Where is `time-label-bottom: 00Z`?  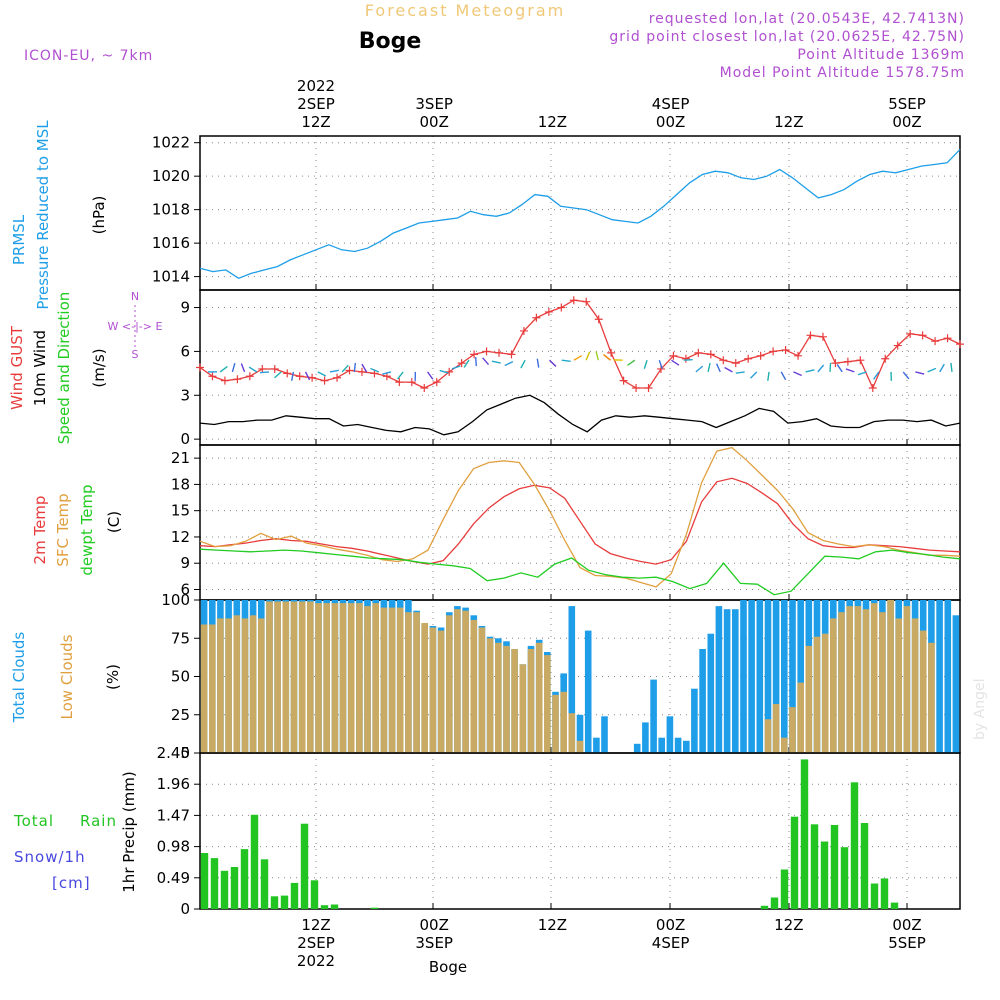
time-label-bottom: 00Z is located at coordinates (906, 925).